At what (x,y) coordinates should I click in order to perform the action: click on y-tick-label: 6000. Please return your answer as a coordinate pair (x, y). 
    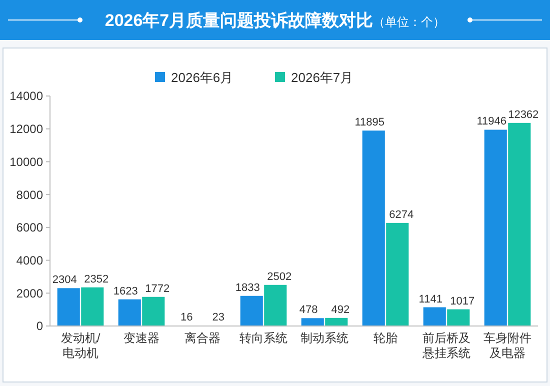
    Looking at the image, I should click on (30, 227).